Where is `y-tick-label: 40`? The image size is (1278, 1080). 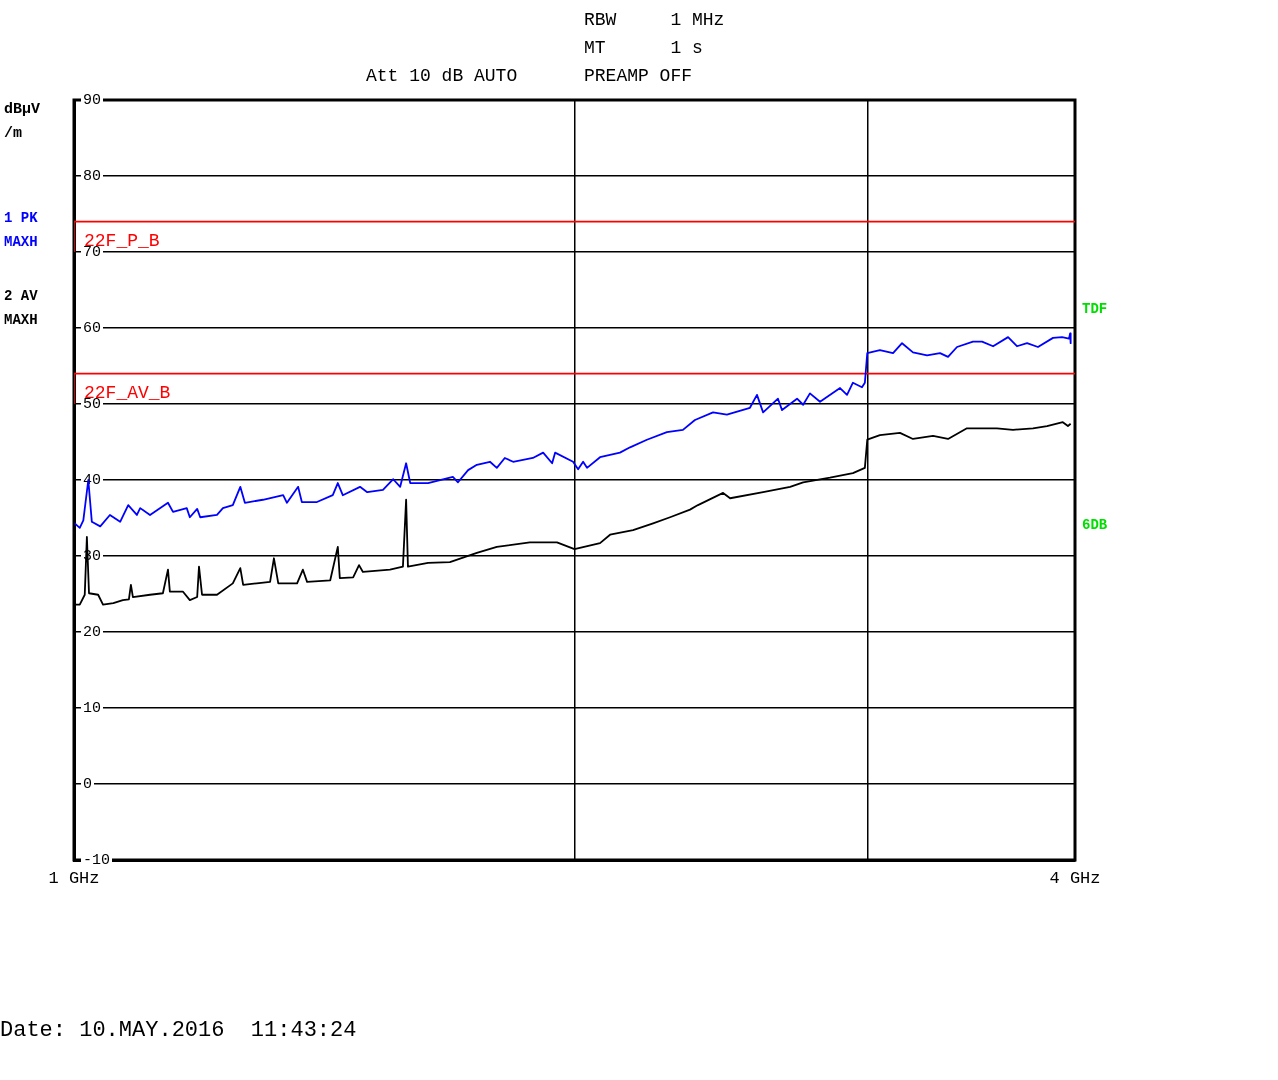
y-tick-label: 40 is located at coordinates (92, 480).